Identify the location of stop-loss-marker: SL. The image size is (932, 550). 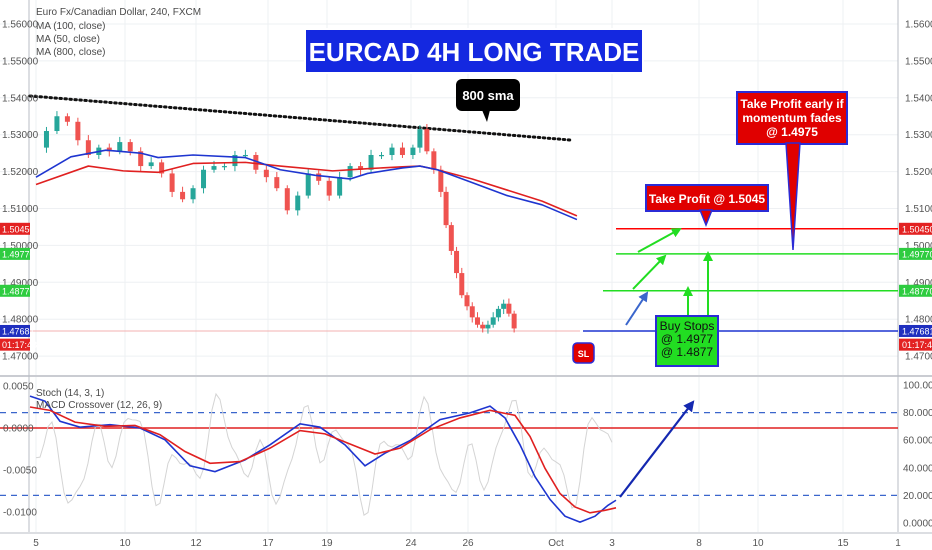
(583, 353).